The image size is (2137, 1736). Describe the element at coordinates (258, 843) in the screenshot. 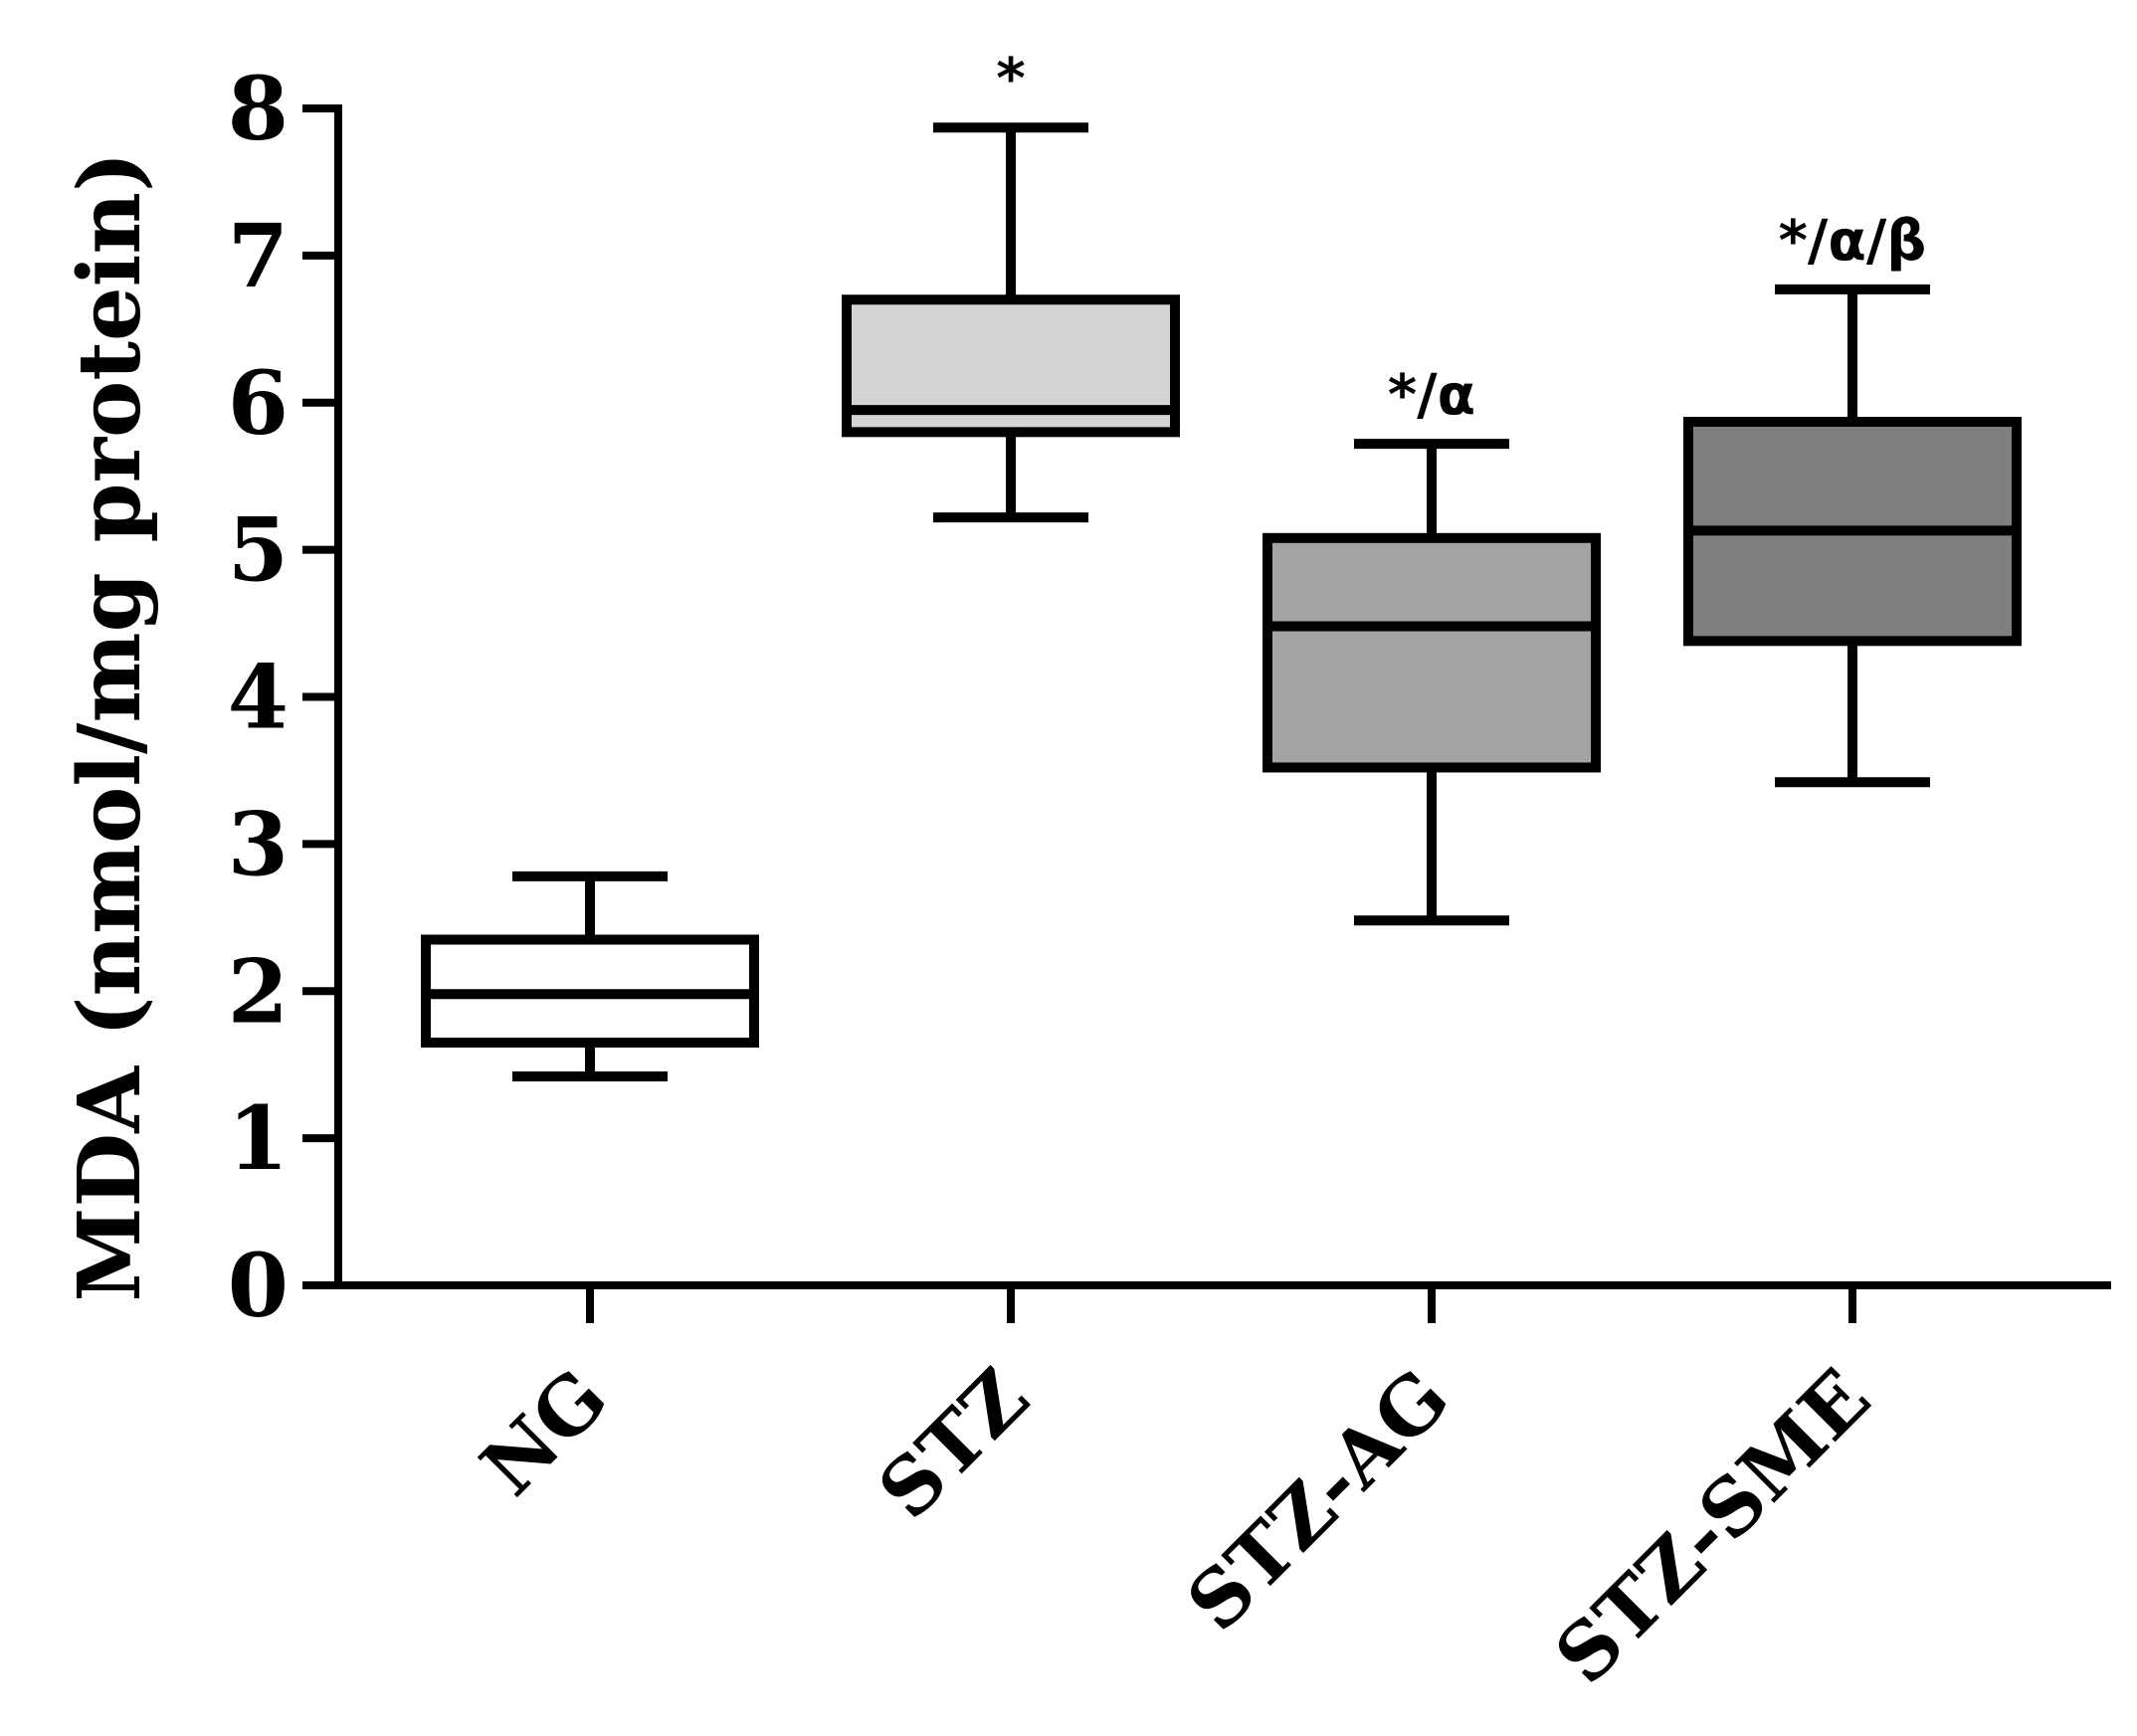

I see `y-tick-label: 3` at that location.